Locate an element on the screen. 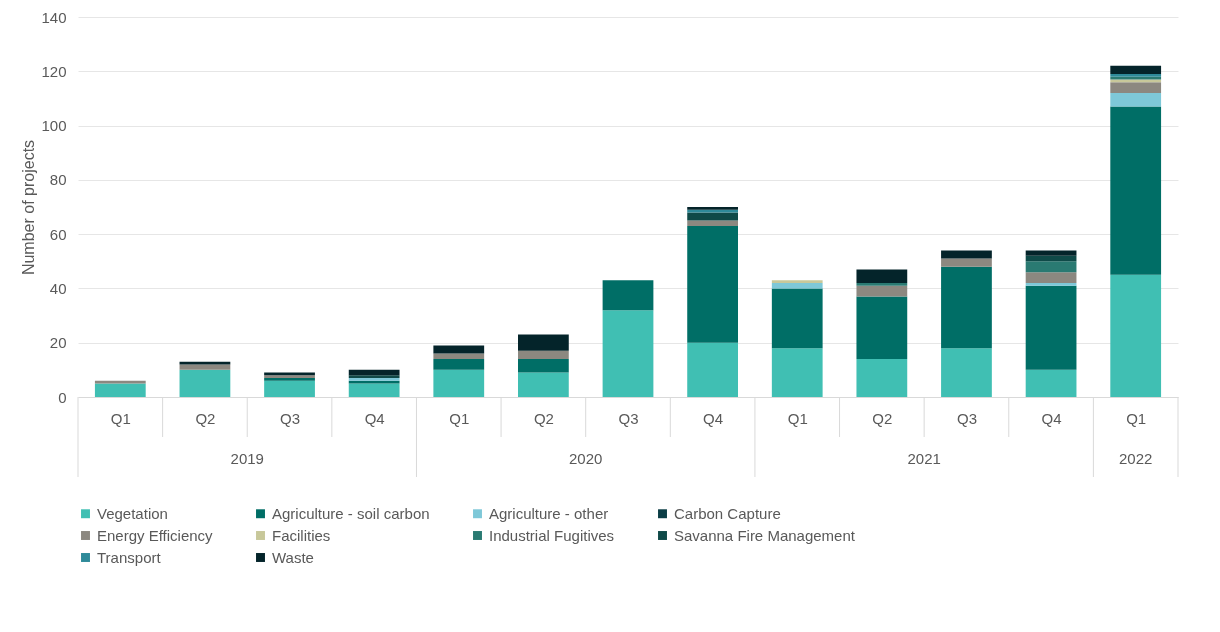  legend-label: Agriculture - other is located at coordinates (549, 513).